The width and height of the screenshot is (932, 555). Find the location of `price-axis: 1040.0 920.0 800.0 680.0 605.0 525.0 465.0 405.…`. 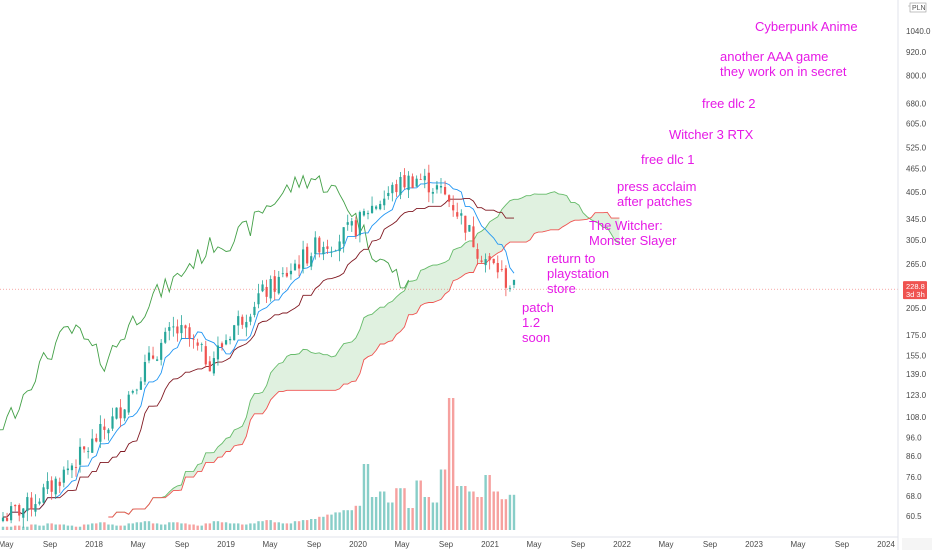

price-axis: 1040.0 920.0 800.0 680.0 605.0 525.0 465.0 405.… is located at coordinates (914, 275).